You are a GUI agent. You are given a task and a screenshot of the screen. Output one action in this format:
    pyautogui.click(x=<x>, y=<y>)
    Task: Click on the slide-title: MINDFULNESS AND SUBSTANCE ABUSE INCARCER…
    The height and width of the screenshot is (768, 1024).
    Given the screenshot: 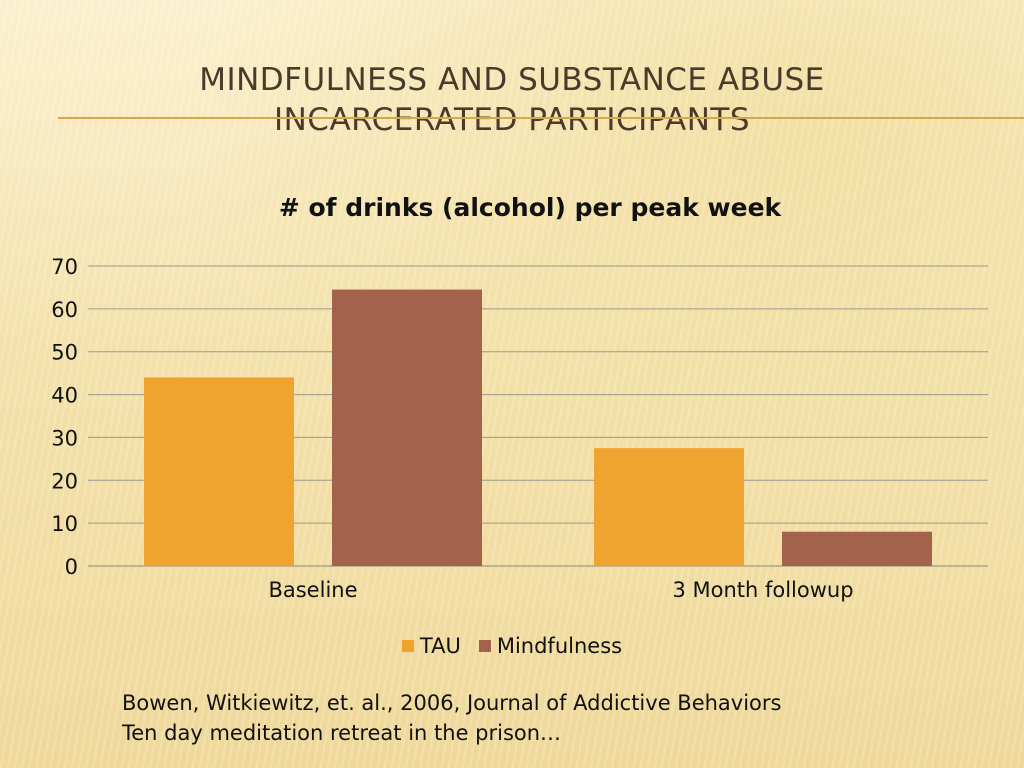 What is the action you would take?
    pyautogui.click(x=512, y=100)
    